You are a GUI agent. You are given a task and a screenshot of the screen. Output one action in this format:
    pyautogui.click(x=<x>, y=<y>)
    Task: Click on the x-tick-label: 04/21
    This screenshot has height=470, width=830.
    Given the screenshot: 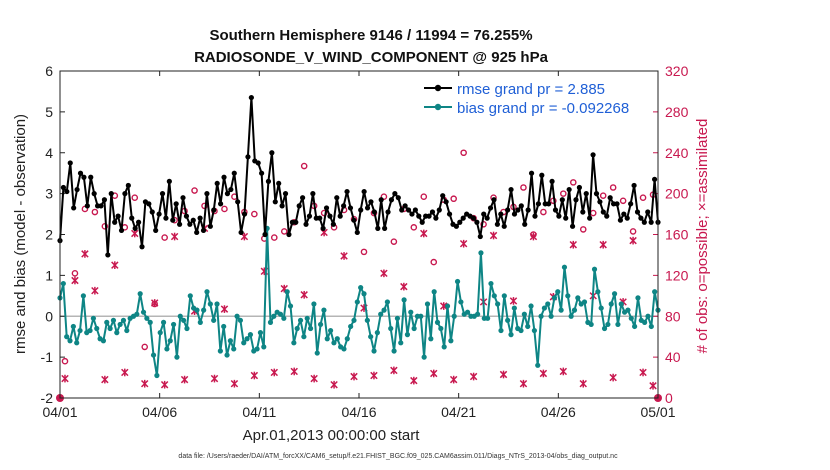 What is the action you would take?
    pyautogui.click(x=458, y=412)
    